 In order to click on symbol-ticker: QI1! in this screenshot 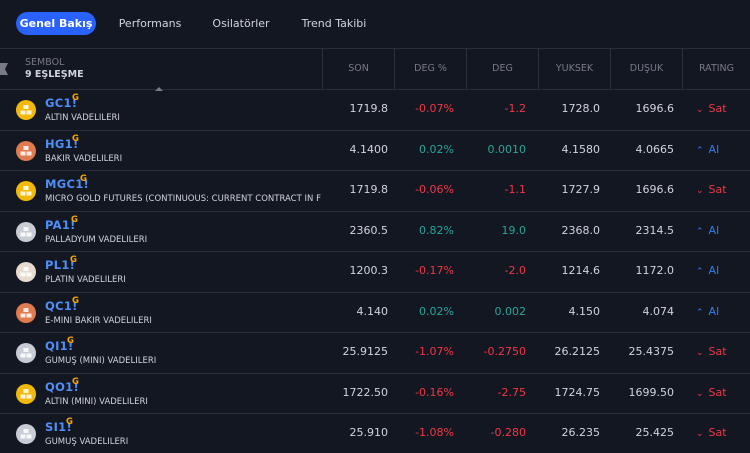, I will do `click(59, 346)`.